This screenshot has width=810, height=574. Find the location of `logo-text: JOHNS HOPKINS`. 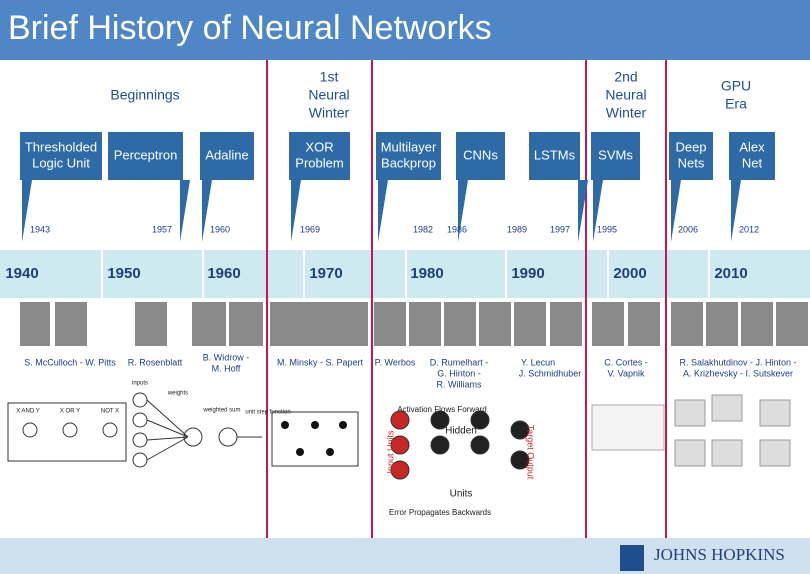

logo-text: JOHNS HOPKINS is located at coordinates (719, 554).